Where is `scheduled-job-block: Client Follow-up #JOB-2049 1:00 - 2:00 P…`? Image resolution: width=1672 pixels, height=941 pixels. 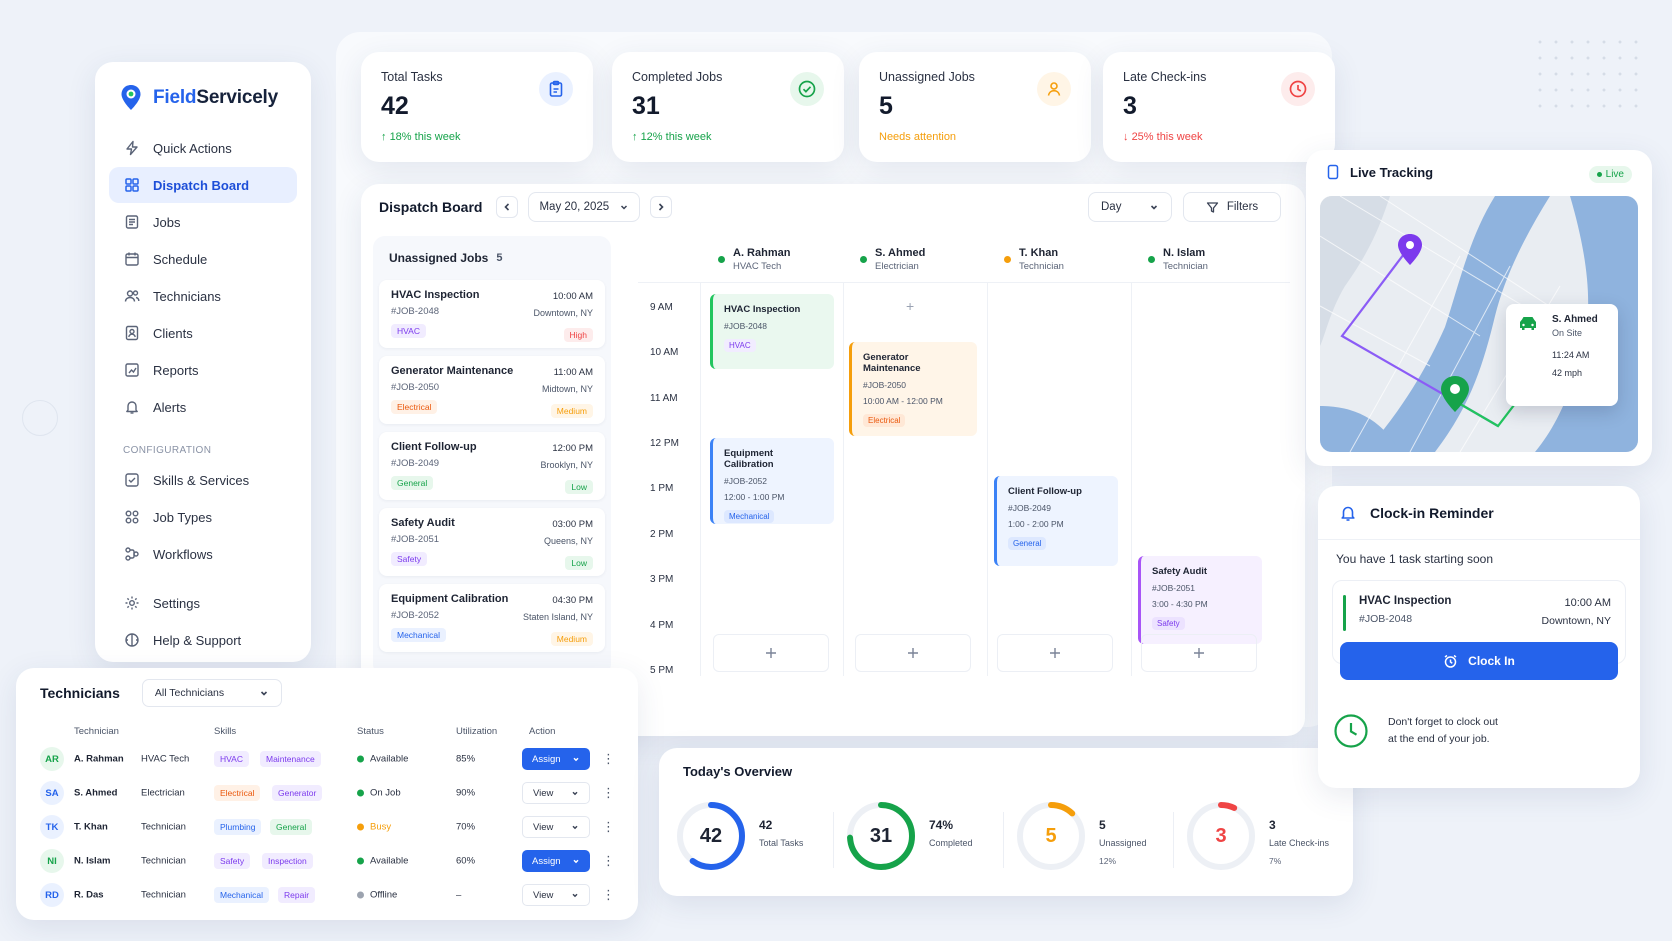
scheduled-job-block: Client Follow-up #JOB-2049 1:00 - 2:00 P… is located at coordinates (1056, 521).